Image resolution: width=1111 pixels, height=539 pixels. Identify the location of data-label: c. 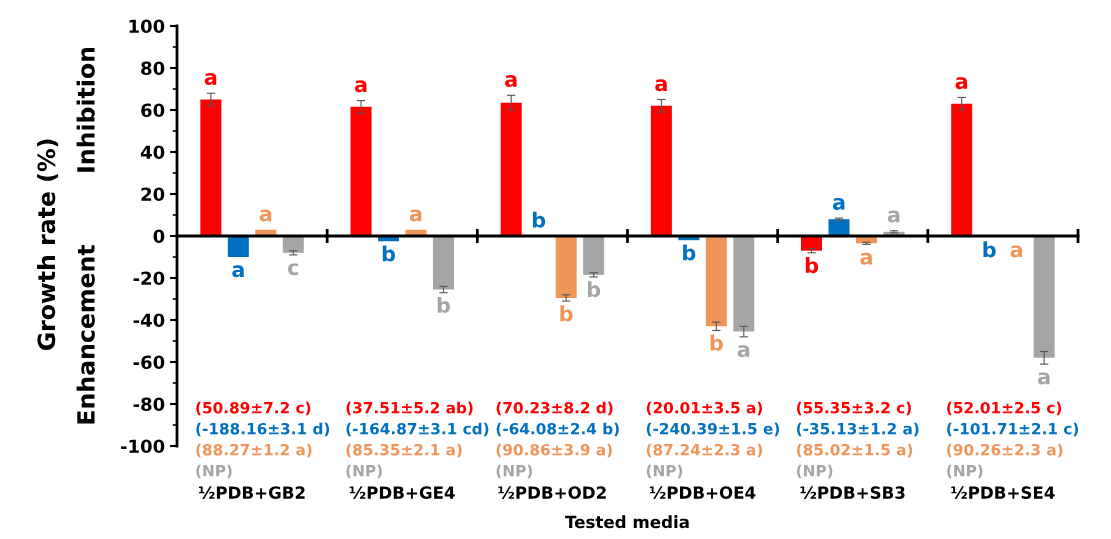
(293, 269).